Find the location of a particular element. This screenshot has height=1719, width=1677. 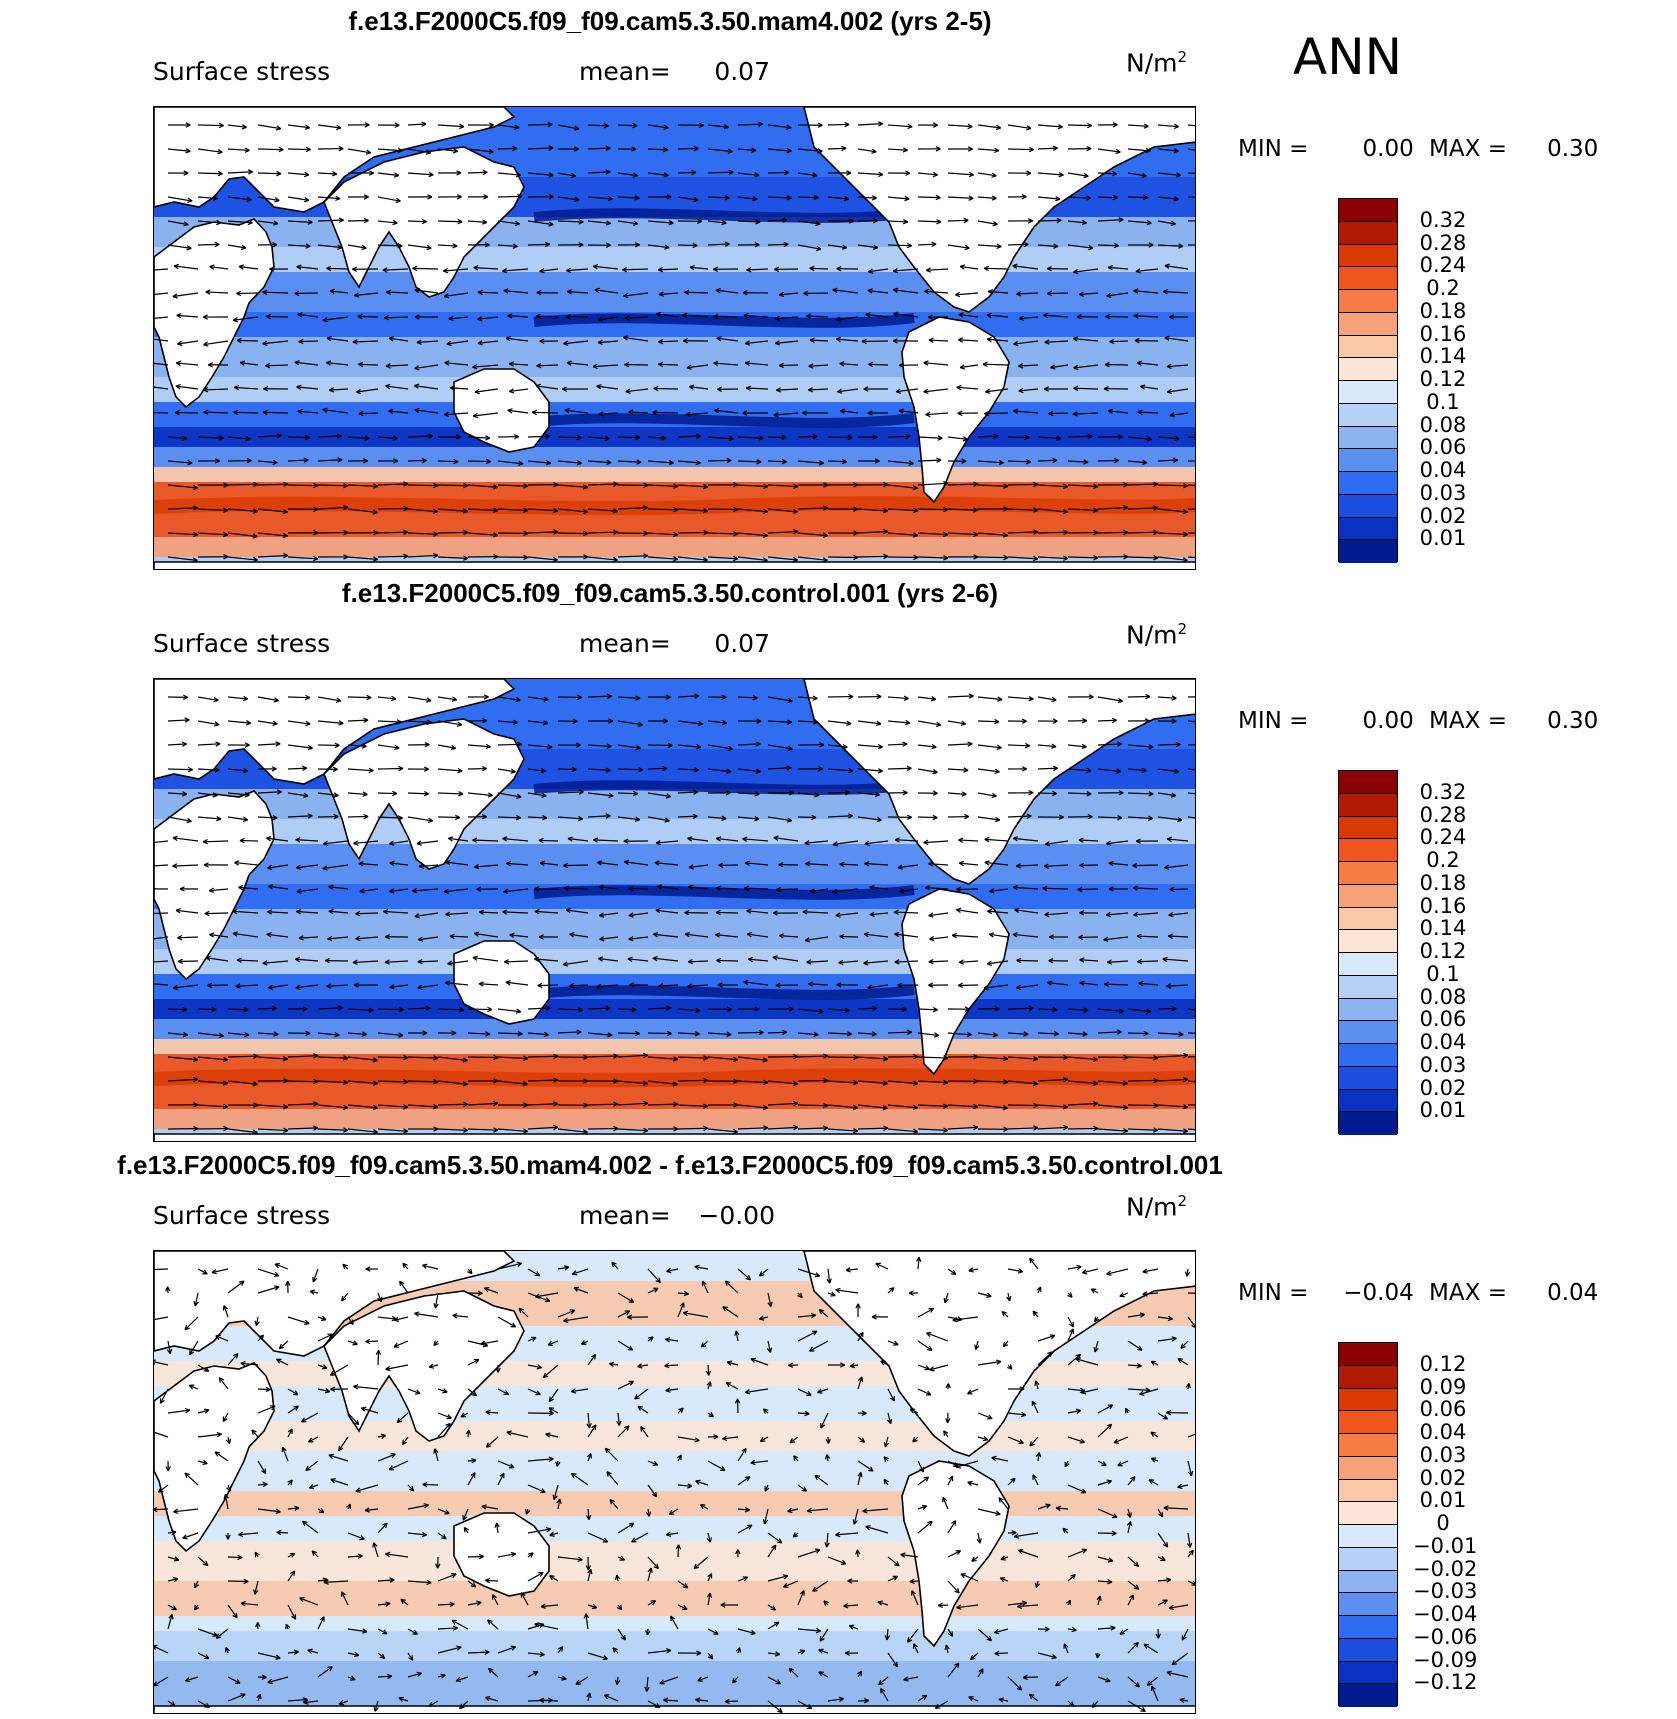

max-label: MAX = is located at coordinates (1468, 149).